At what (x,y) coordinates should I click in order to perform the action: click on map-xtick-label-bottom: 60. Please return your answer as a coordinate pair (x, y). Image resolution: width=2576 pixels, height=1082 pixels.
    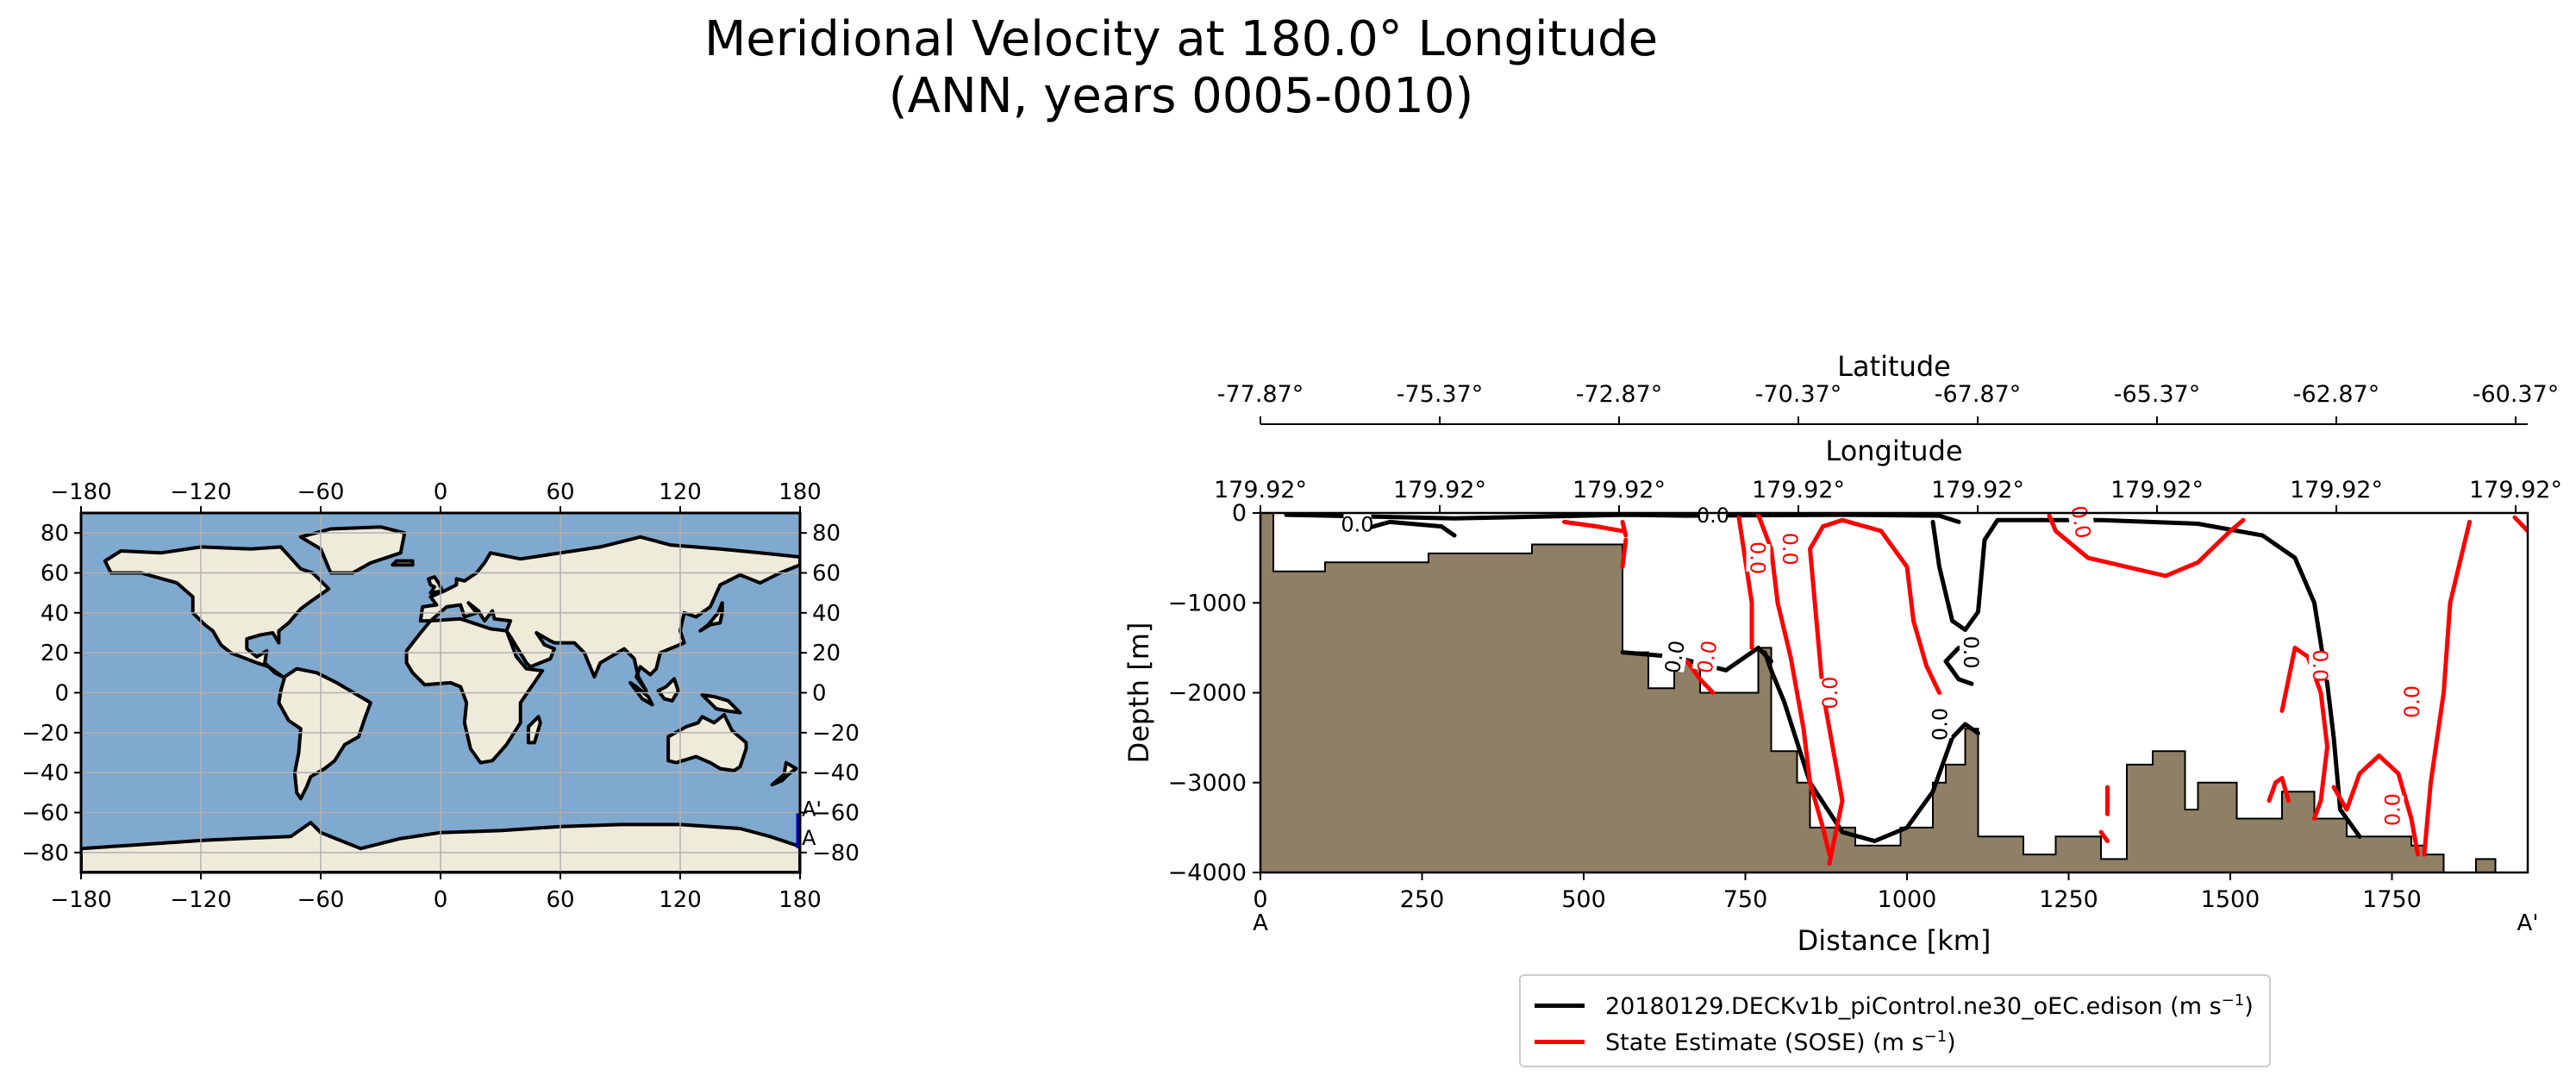
    Looking at the image, I should click on (560, 900).